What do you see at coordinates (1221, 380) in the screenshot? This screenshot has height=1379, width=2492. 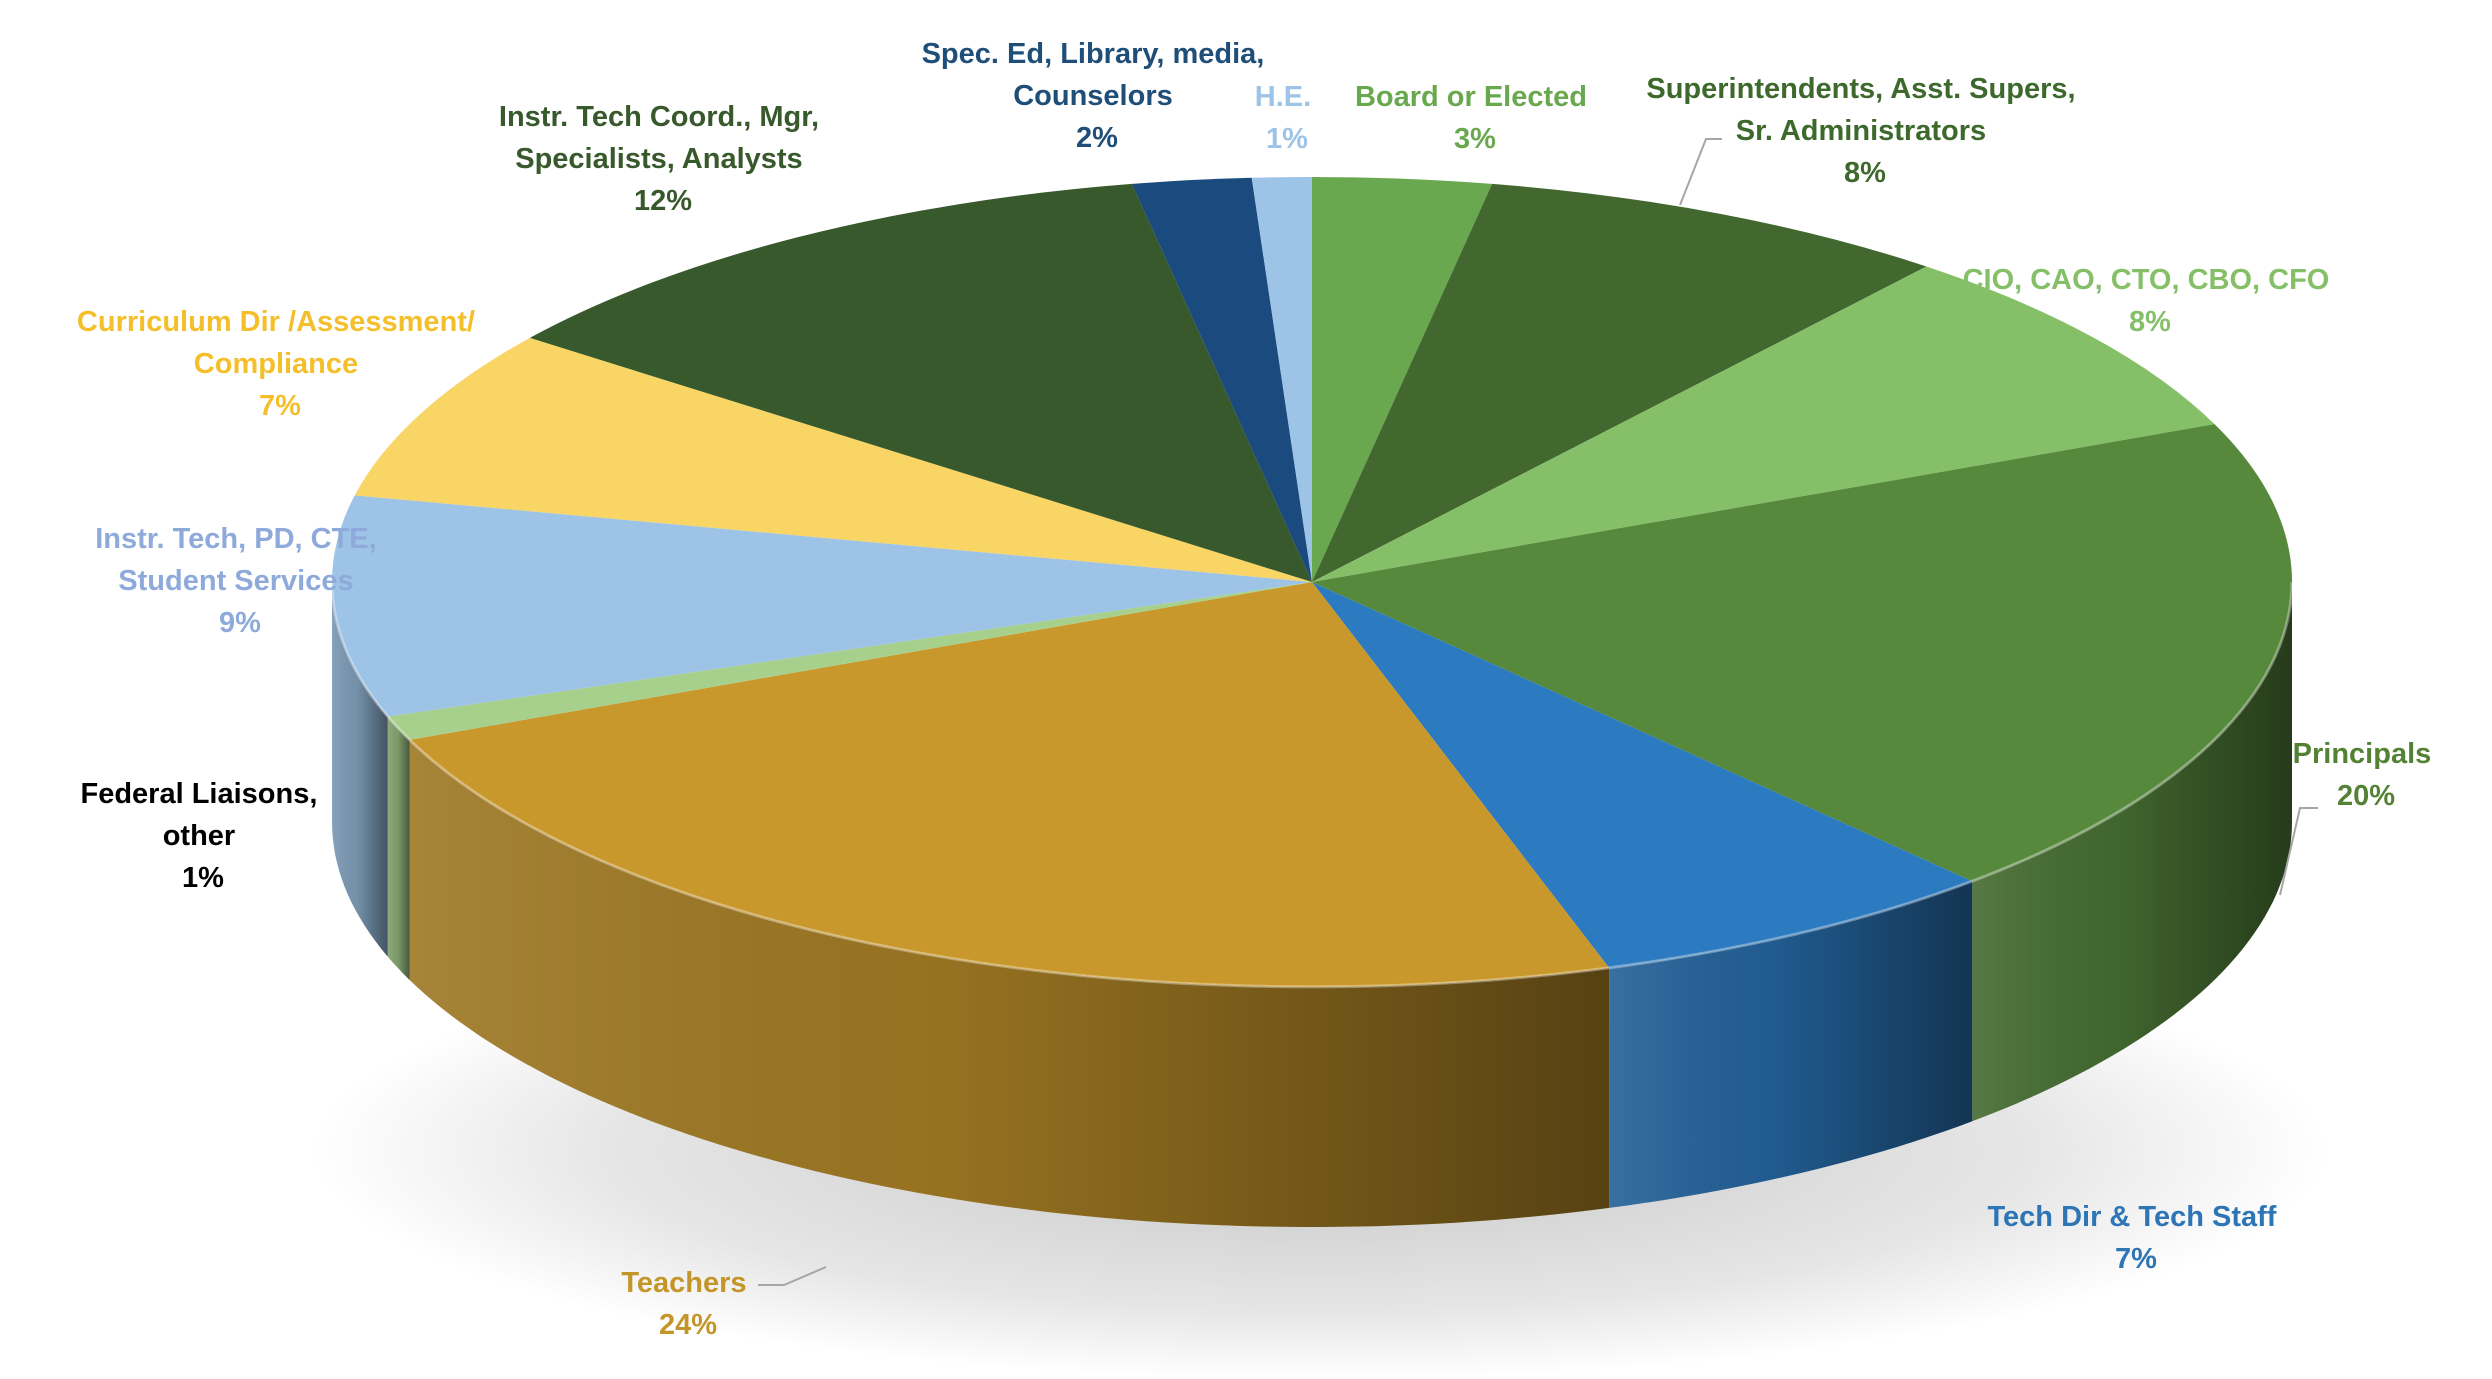 I see `slice-spec-ed-library-media-counselors` at bounding box center [1221, 380].